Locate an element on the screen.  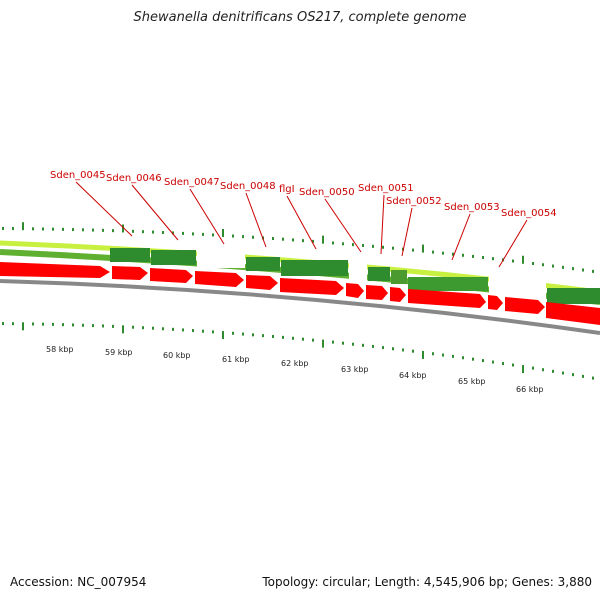
gene-label: Sden_0050 is located at coordinates (327, 192).